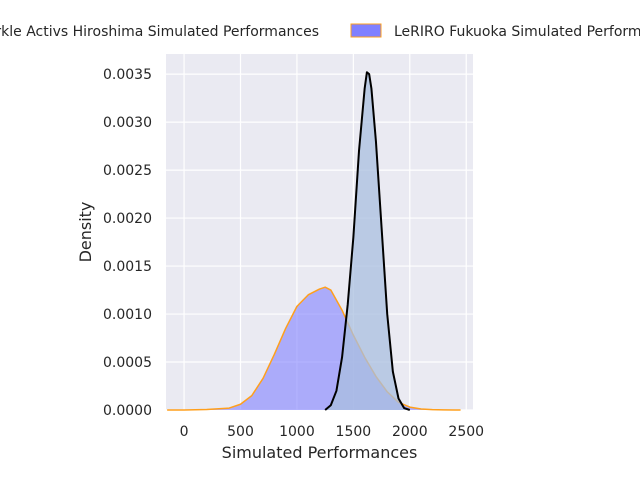 Image resolution: width=640 pixels, height=480 pixels. I want to click on x-tick-label: 0, so click(184, 432).